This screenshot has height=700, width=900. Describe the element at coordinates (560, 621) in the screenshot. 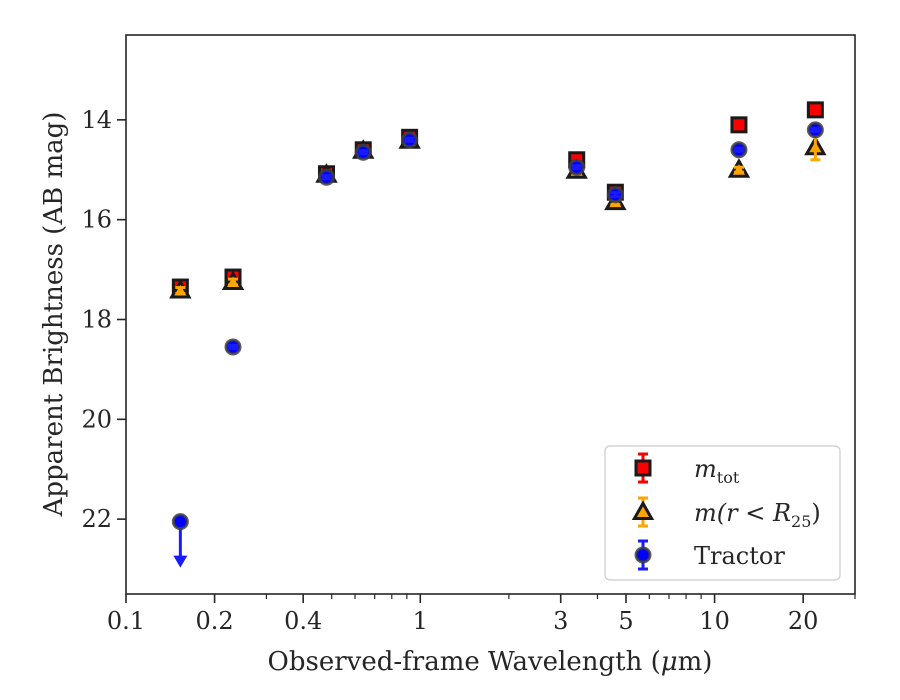

I see `x-tick-label: 3` at that location.